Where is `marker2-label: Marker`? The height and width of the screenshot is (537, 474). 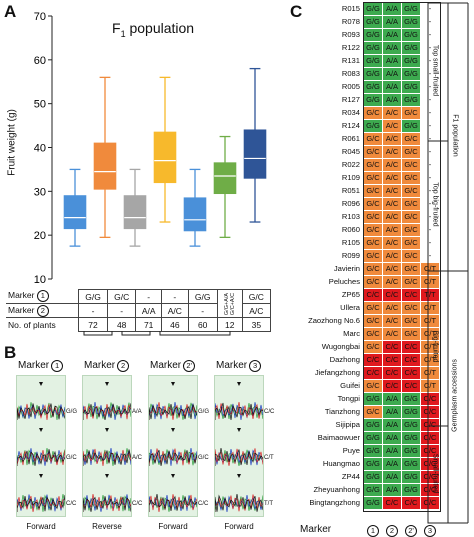 marker2-label: Marker is located at coordinates (21, 309).